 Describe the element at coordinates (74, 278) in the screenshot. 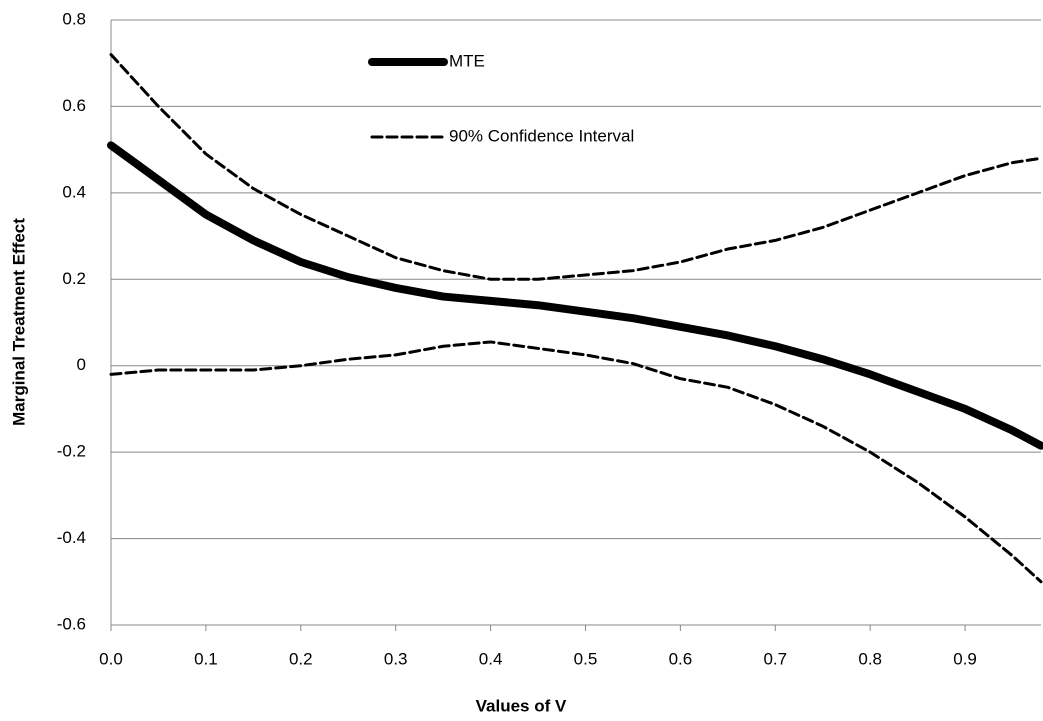

I see `y-tick-label: 0.2` at that location.